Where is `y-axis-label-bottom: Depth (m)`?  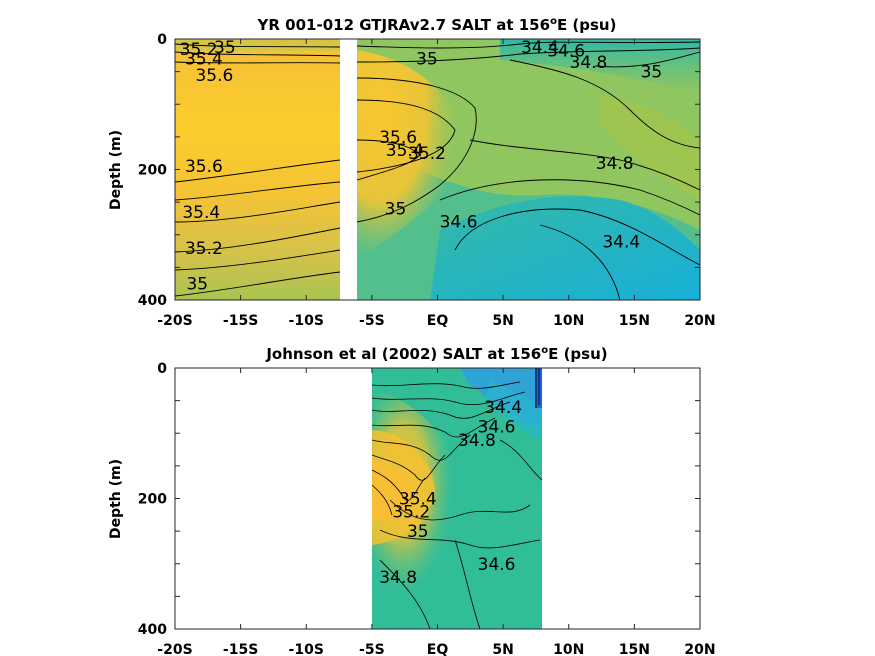 y-axis-label-bottom: Depth (m) is located at coordinates (116, 499).